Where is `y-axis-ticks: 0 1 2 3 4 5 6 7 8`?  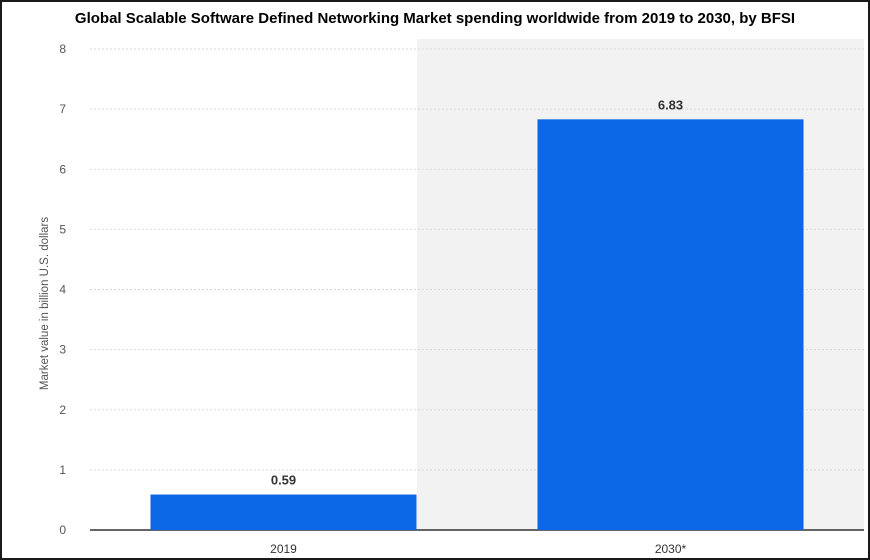 y-axis-ticks: 0 1 2 3 4 5 6 7 8 is located at coordinates (62, 289).